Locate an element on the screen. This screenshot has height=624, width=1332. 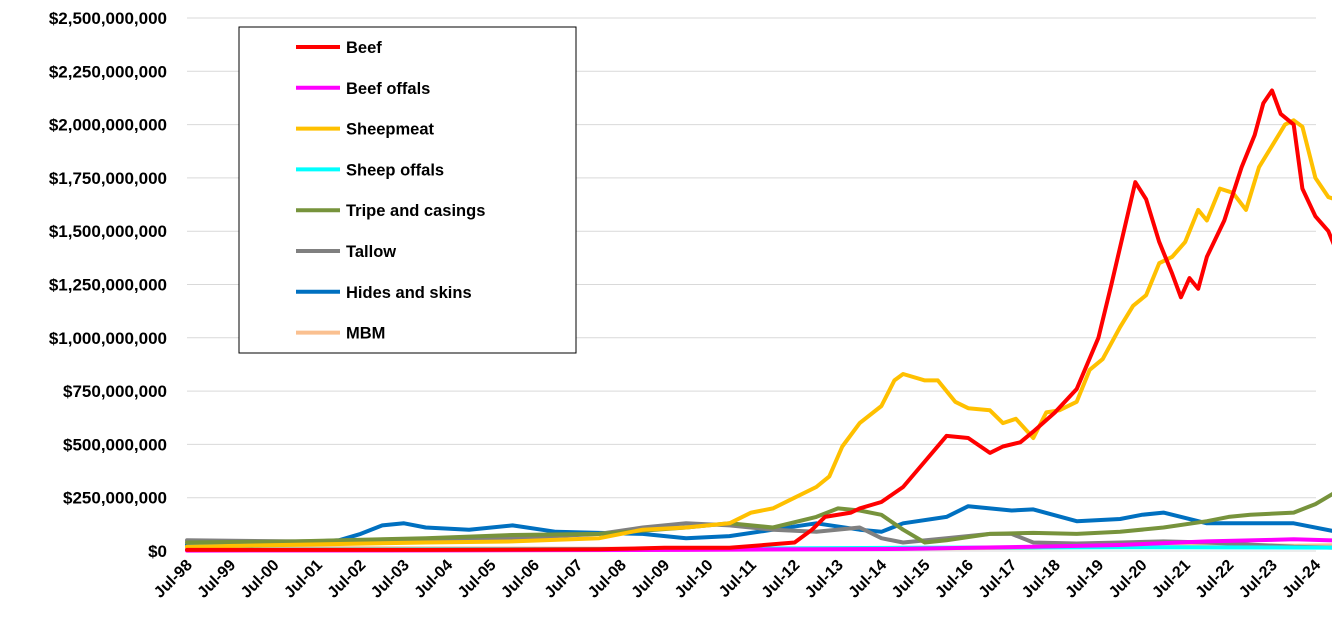
x-tick-label: Jul-24 is located at coordinates (1302, 579).